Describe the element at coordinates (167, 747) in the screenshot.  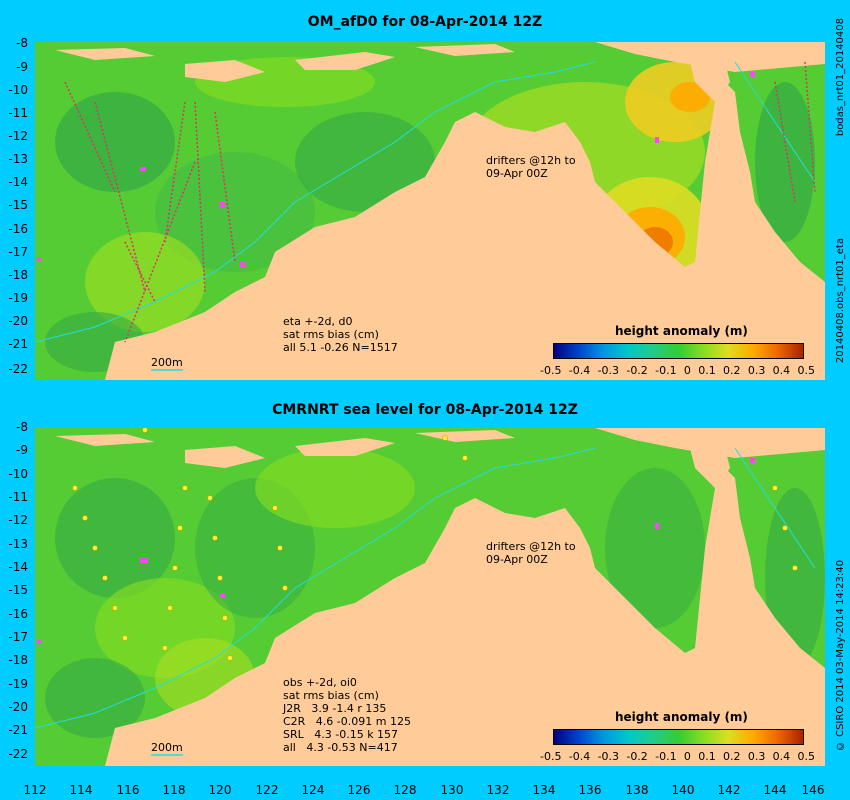
I see `bottom-scale-label: 200m` at that location.